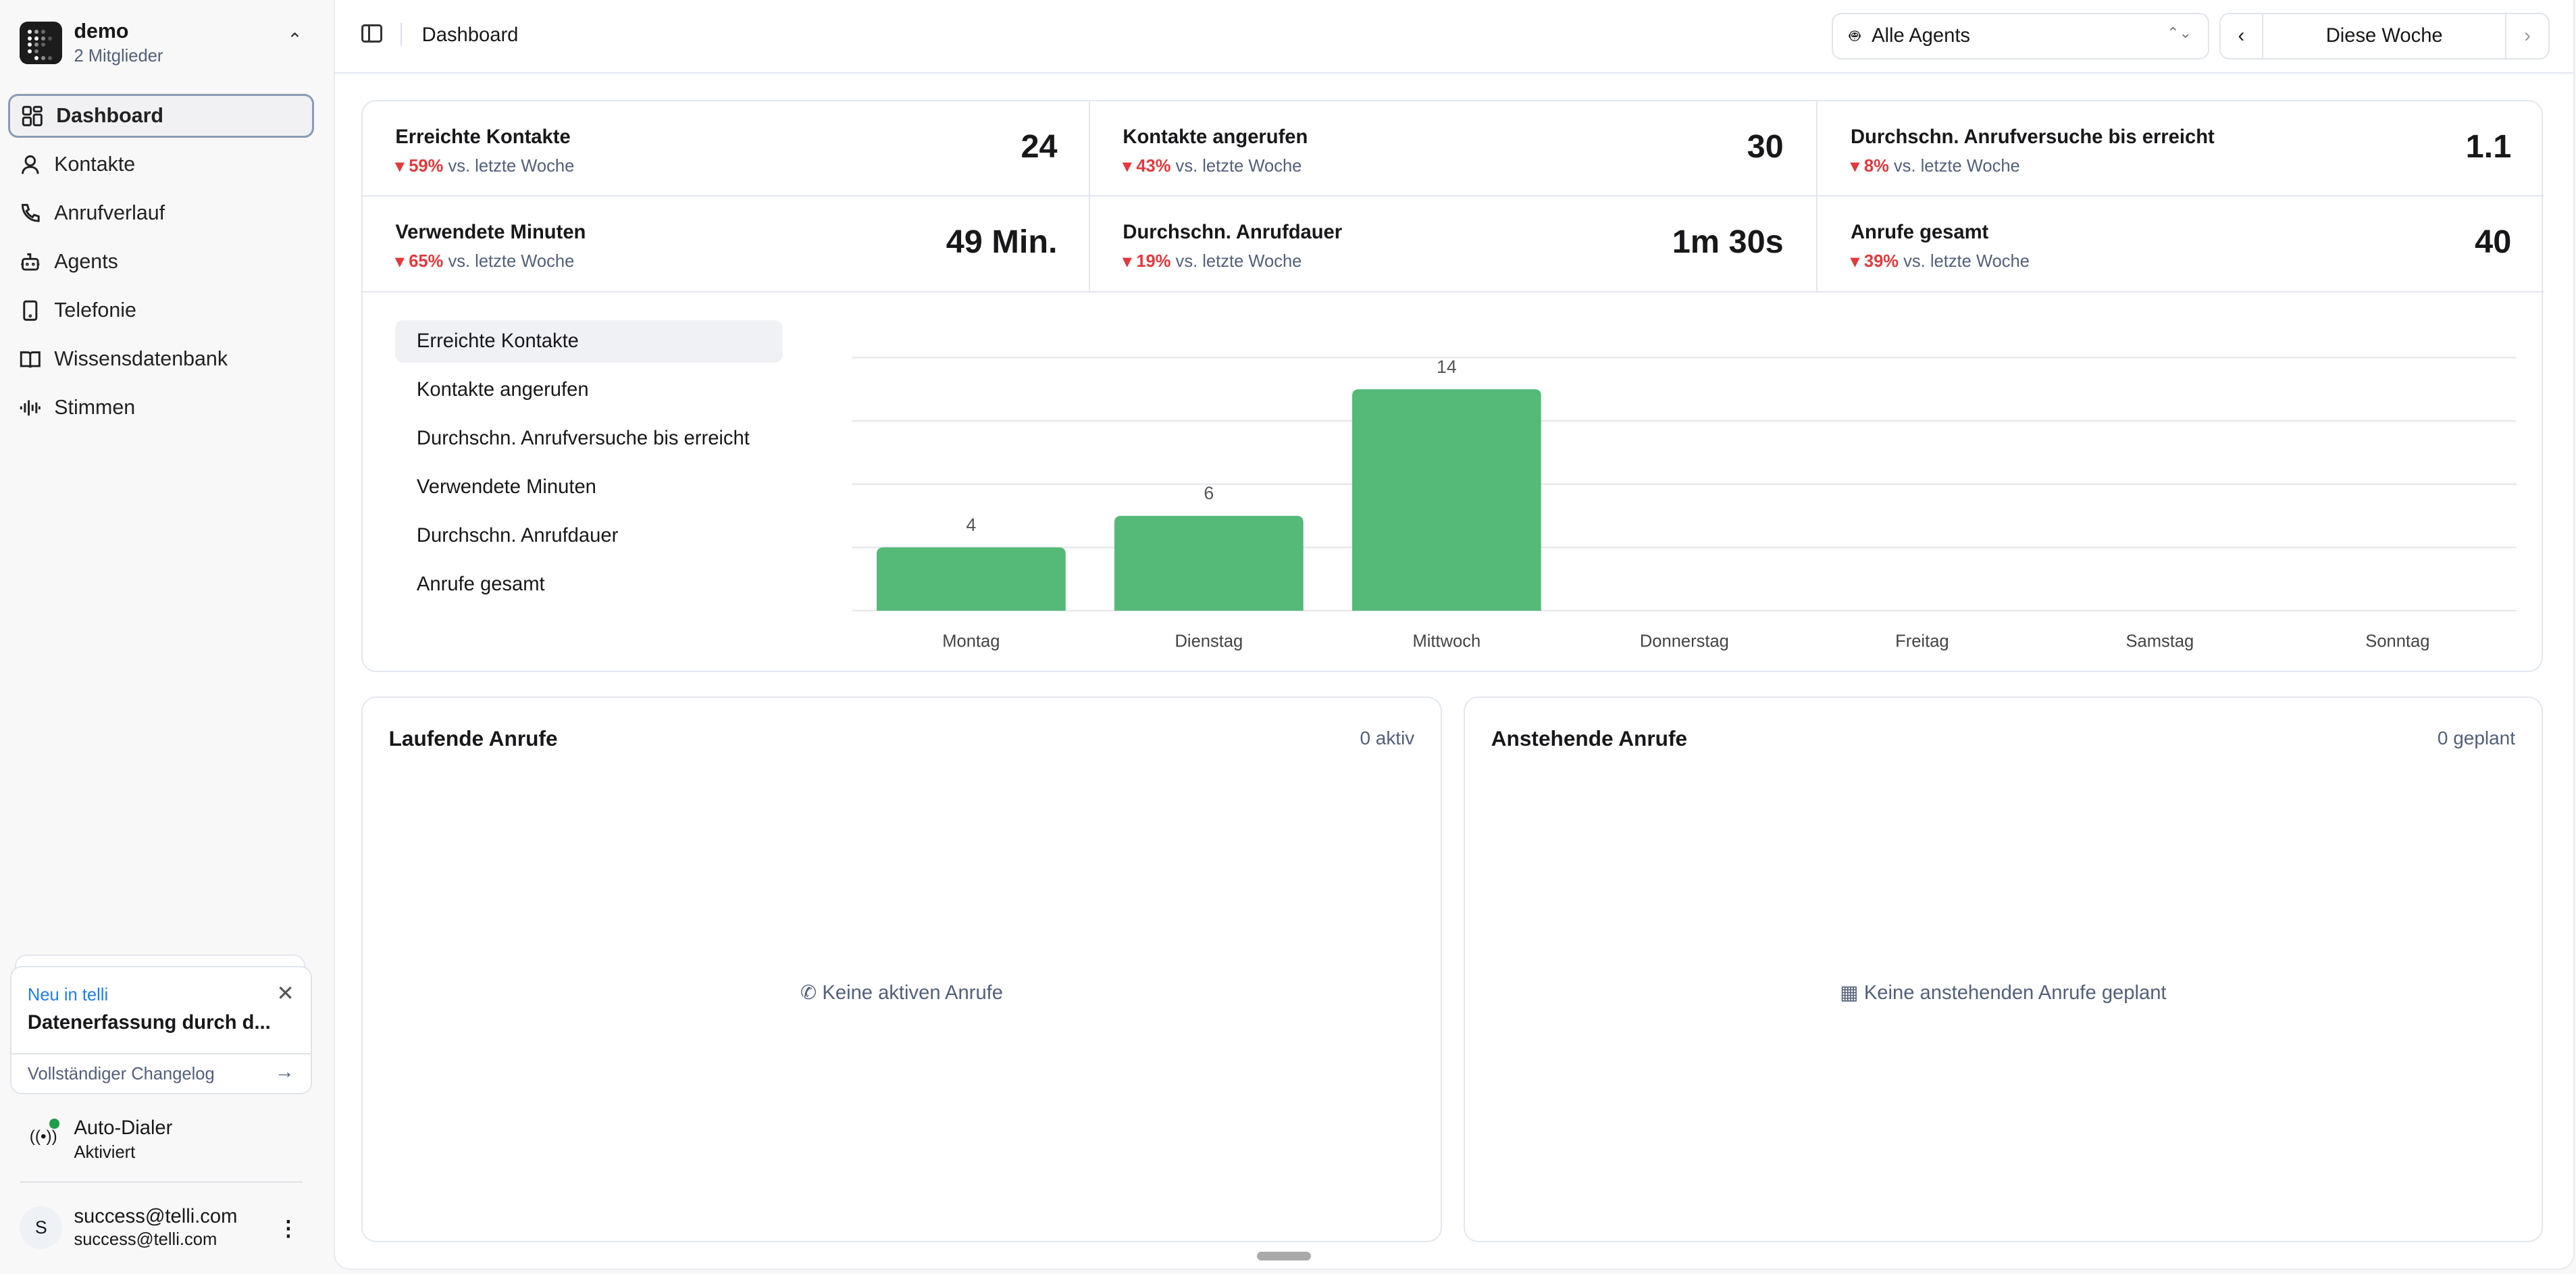 The image size is (2576, 1274). Describe the element at coordinates (1446, 641) in the screenshot. I see `x-tick-label: Mittwoch` at that location.